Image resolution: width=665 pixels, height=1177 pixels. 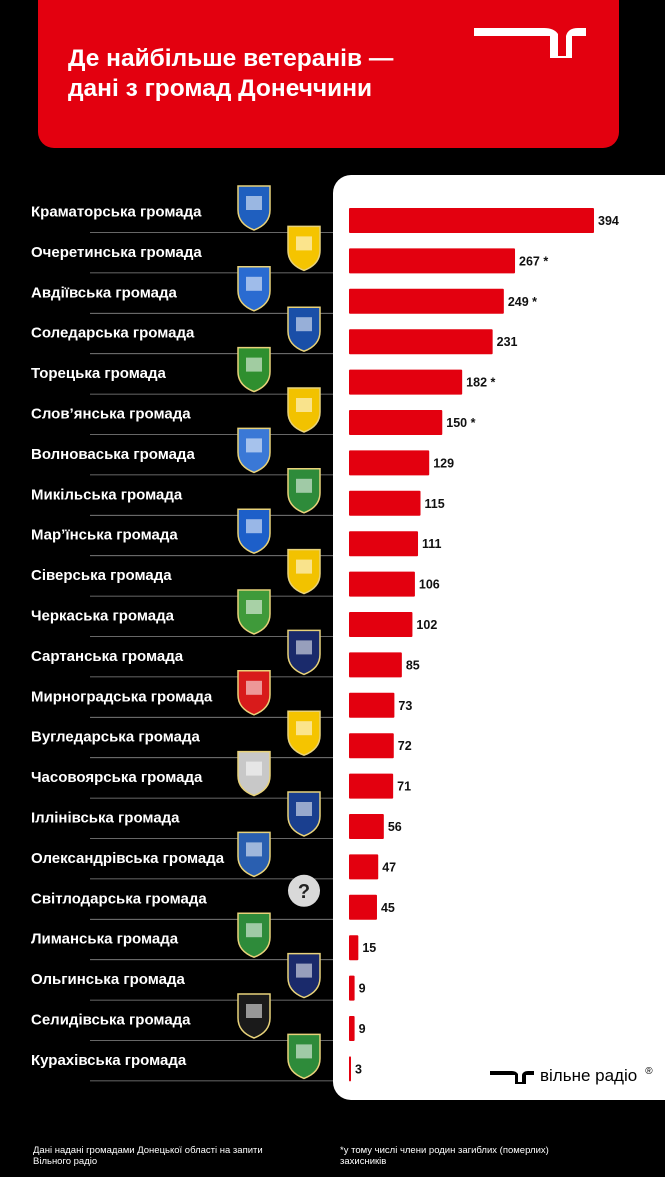 I want to click on title-line-2: дані з громад Донеччини, so click(x=220, y=88).